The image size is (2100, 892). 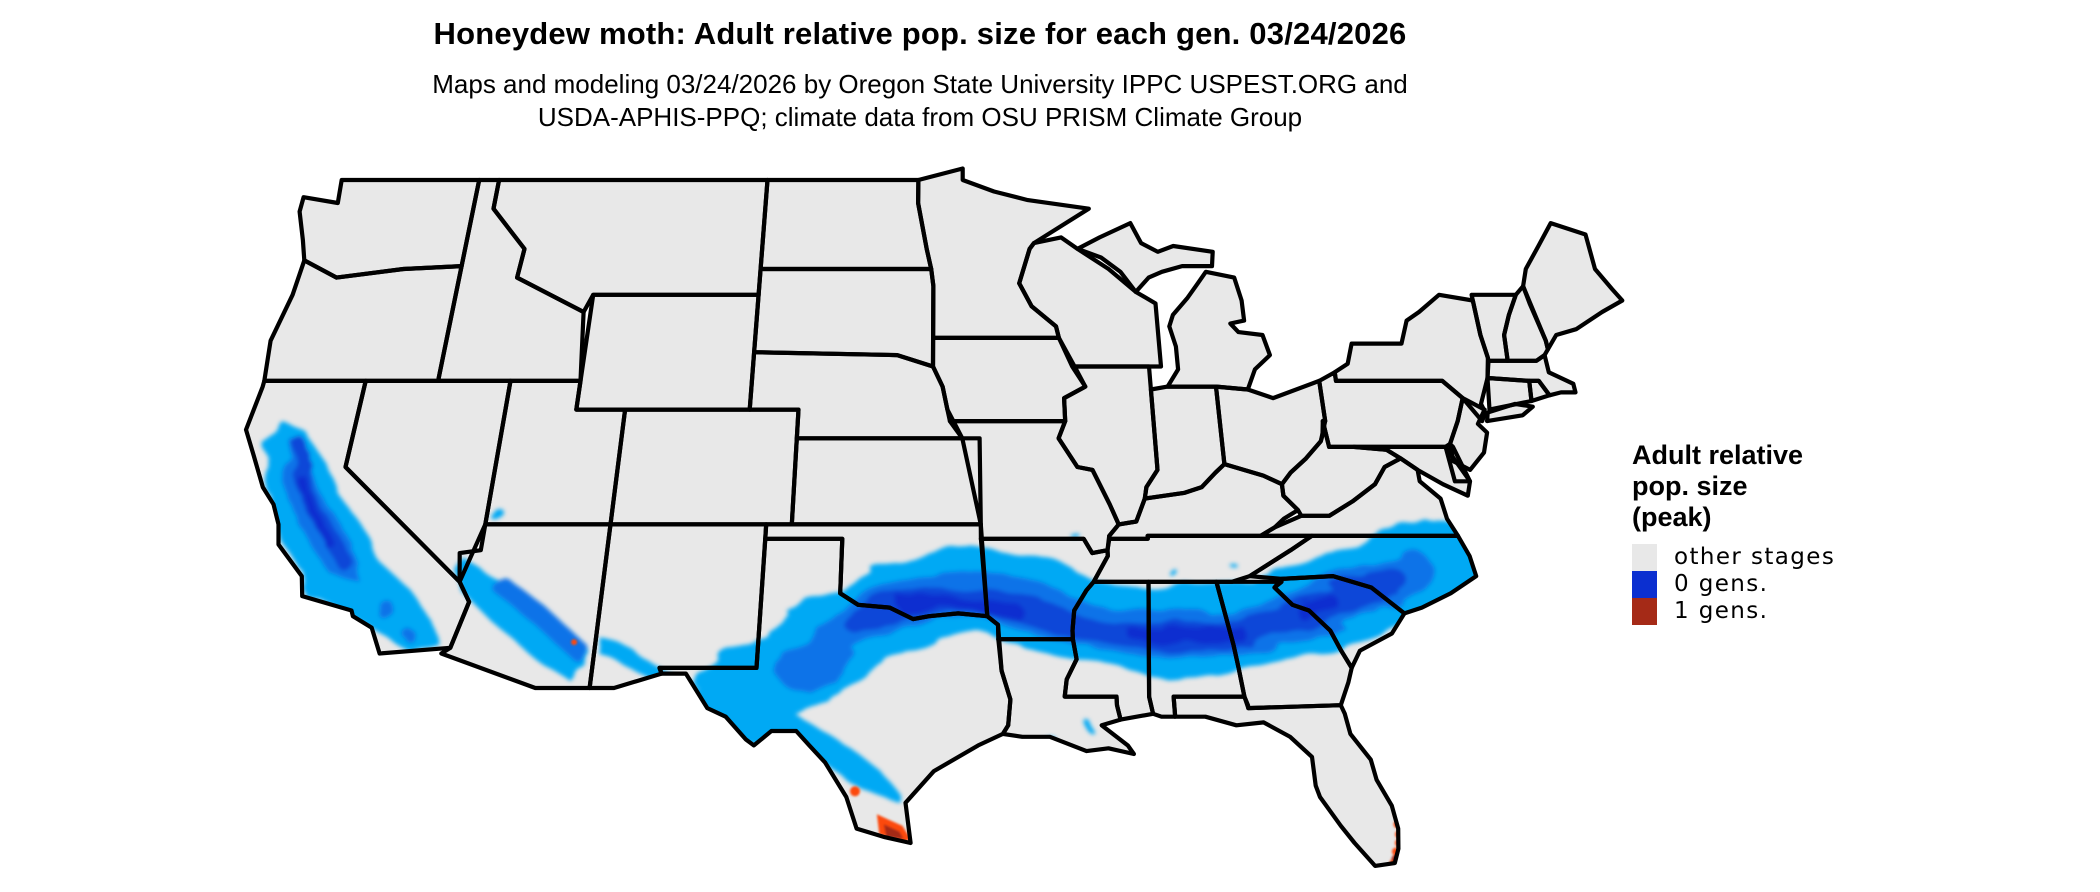 What do you see at coordinates (1718, 455) in the screenshot?
I see `legend-title-line-1: Adult relative` at bounding box center [1718, 455].